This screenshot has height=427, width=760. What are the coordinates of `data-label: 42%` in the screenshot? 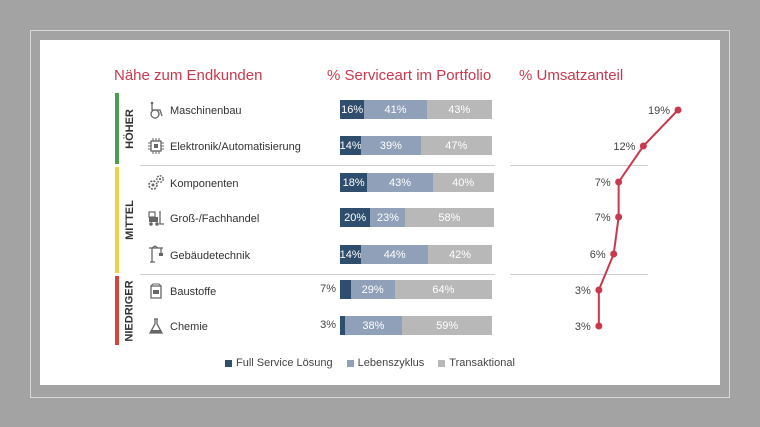 It's located at (460, 254).